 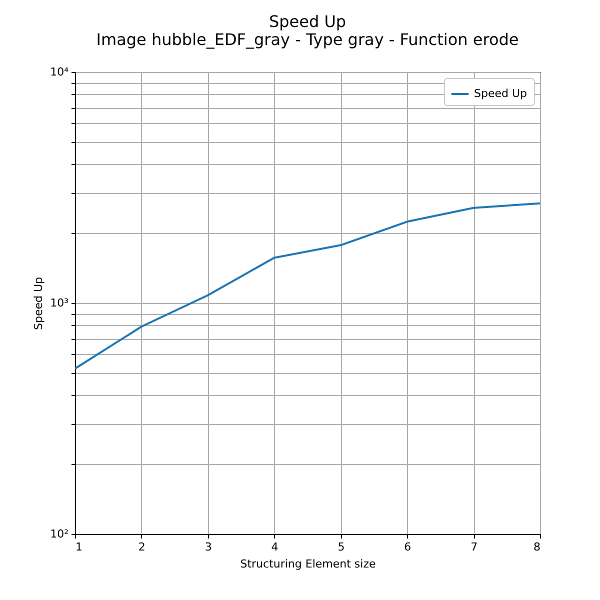 I want to click on x-tick-label: 5, so click(x=341, y=547).